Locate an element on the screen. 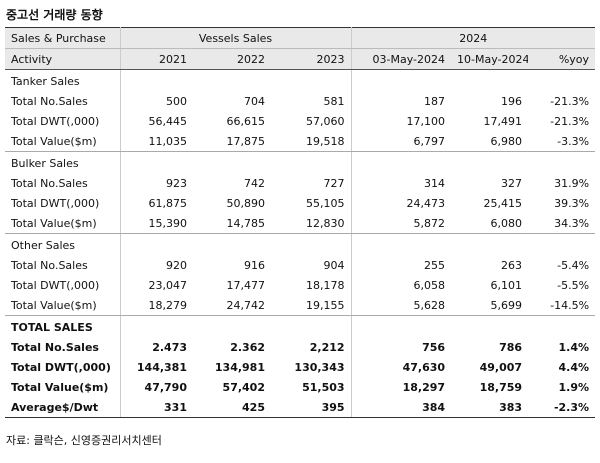 Image resolution: width=600 pixels, height=463 pixels. value-cell: 383 is located at coordinates (490, 407).